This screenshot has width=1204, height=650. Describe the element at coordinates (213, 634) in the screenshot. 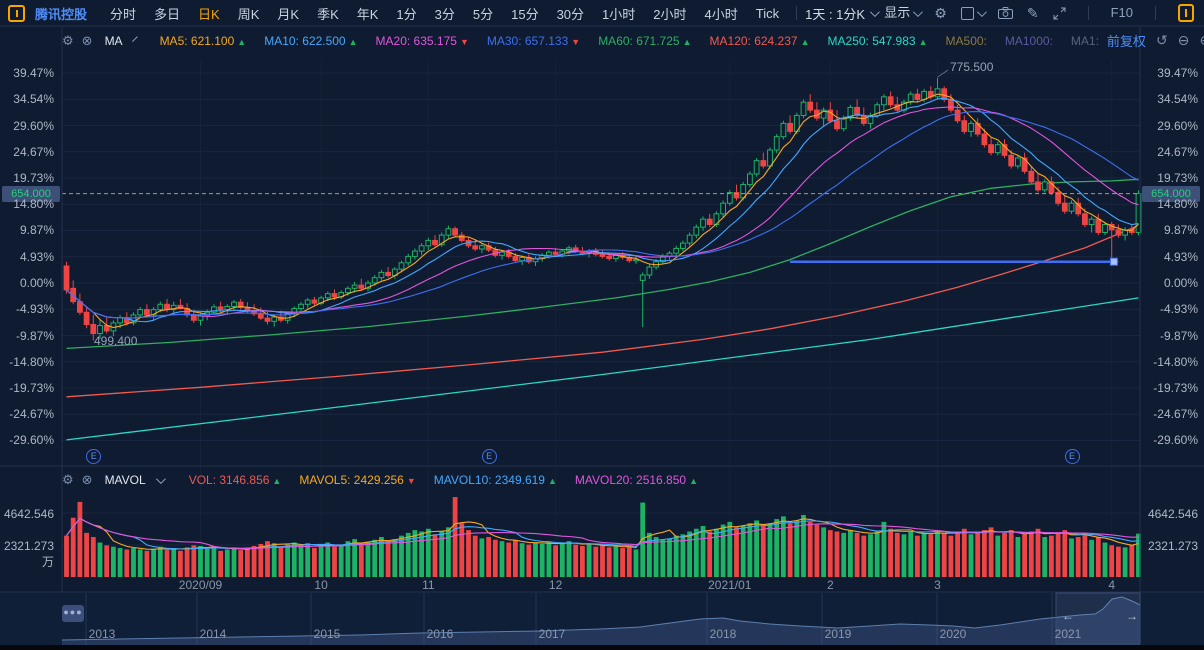

I see `year-label-2014: 2014` at that location.